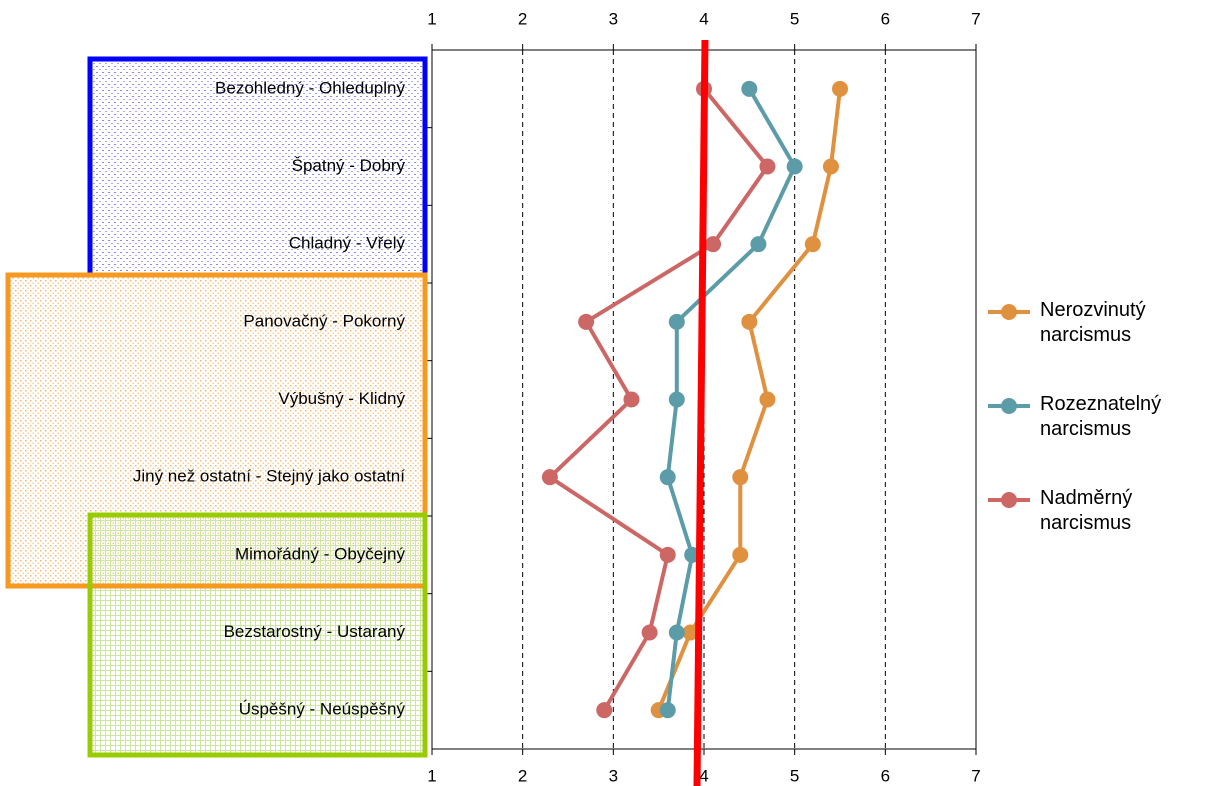  Describe the element at coordinates (701, 412) in the screenshot. I see `reference-line` at that location.